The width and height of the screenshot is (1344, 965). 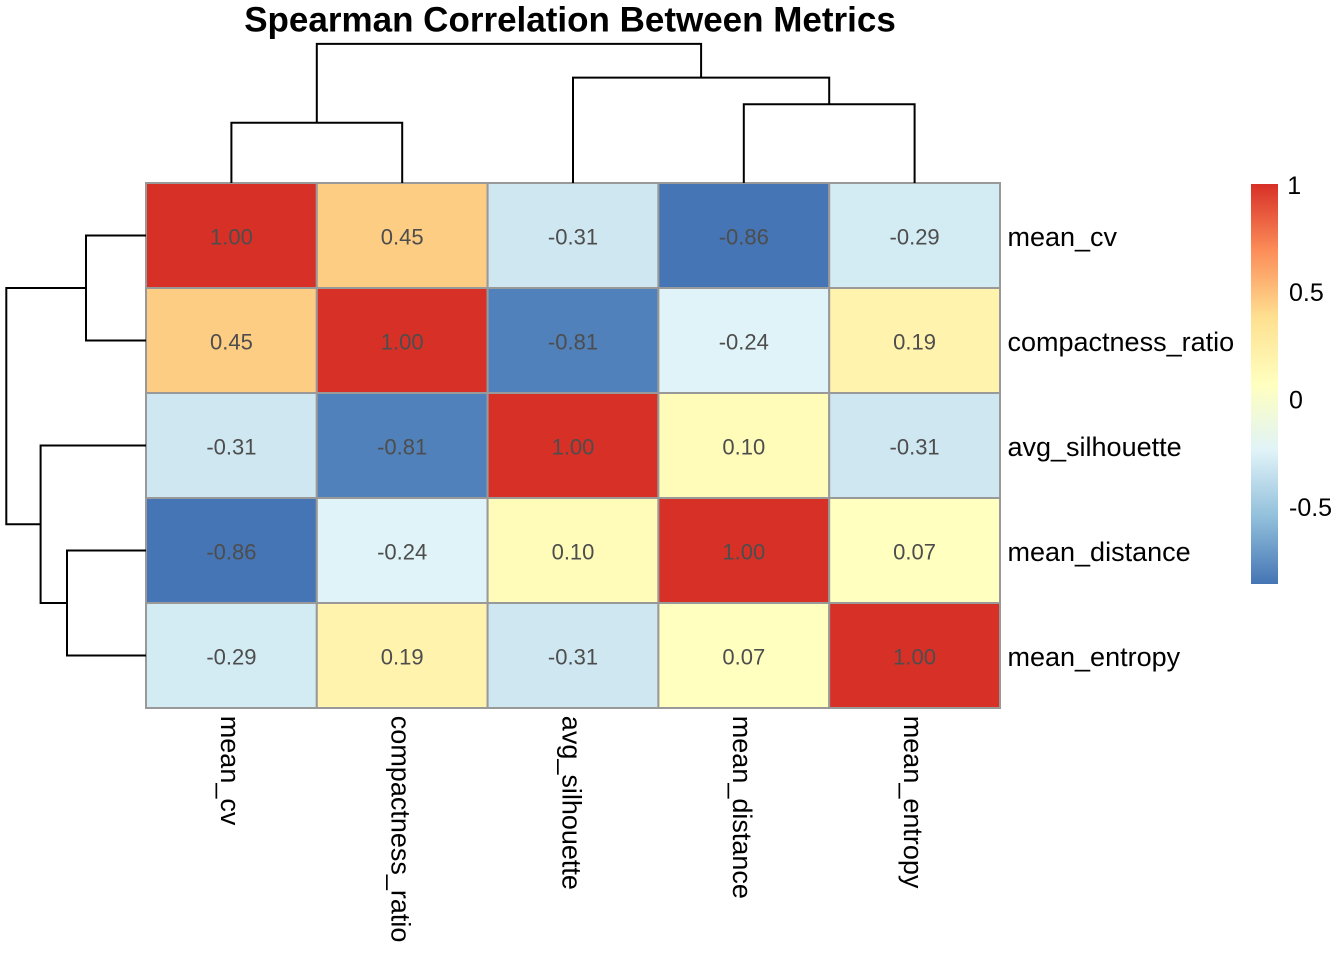 What do you see at coordinates (1294, 186) in the screenshot?
I see `svg-text: 1` at bounding box center [1294, 186].